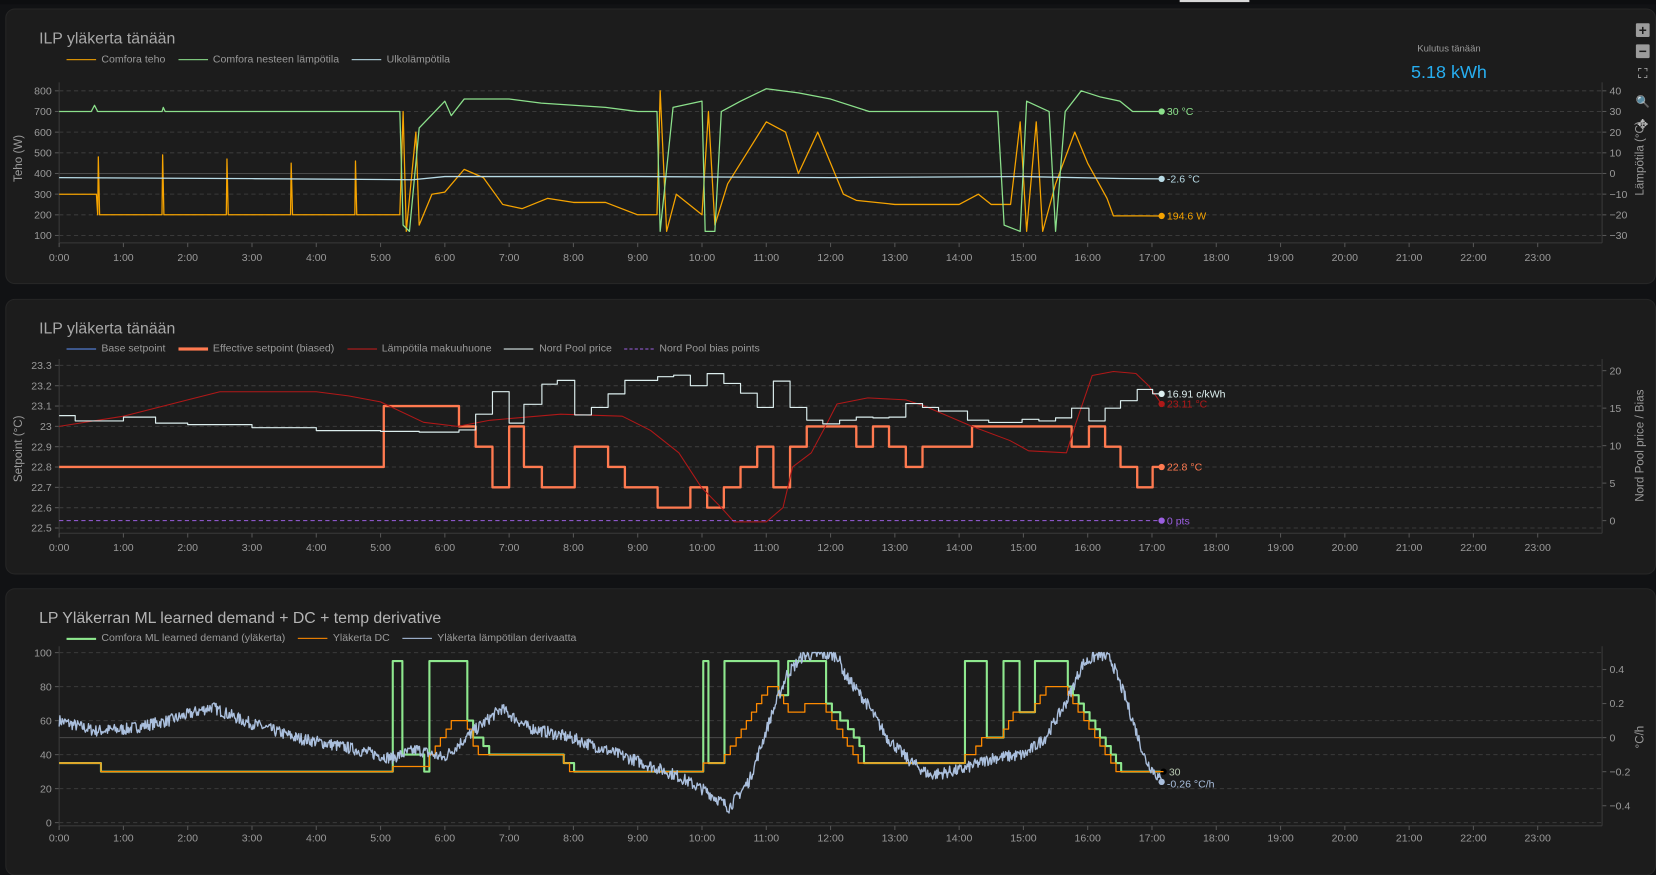 This screenshot has width=1656, height=875. I want to click on series-end-label: 16.91 c/kWh, so click(1196, 395).